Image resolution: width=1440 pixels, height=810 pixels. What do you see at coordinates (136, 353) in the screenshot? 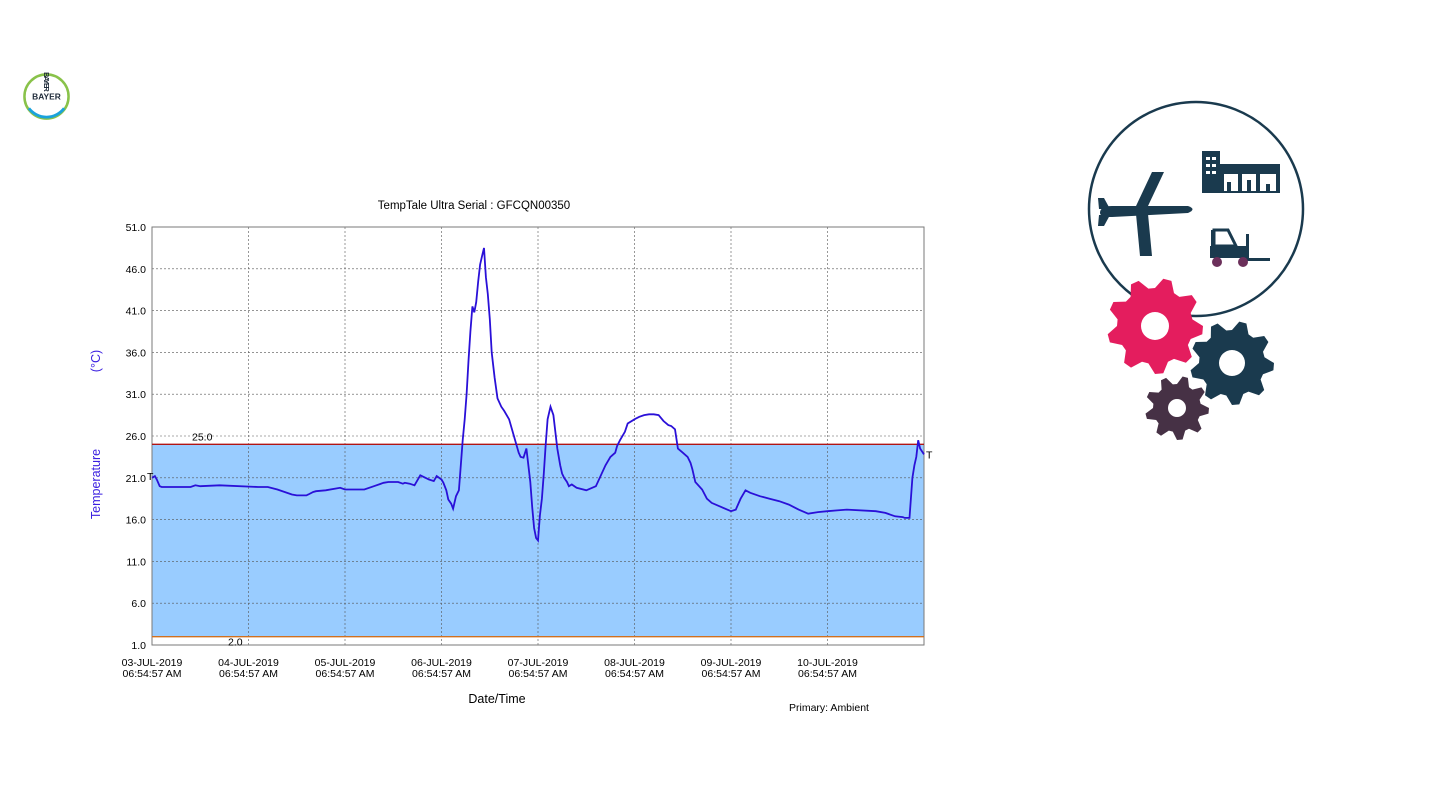
I see `y-tick-label: 36.0` at bounding box center [136, 353].